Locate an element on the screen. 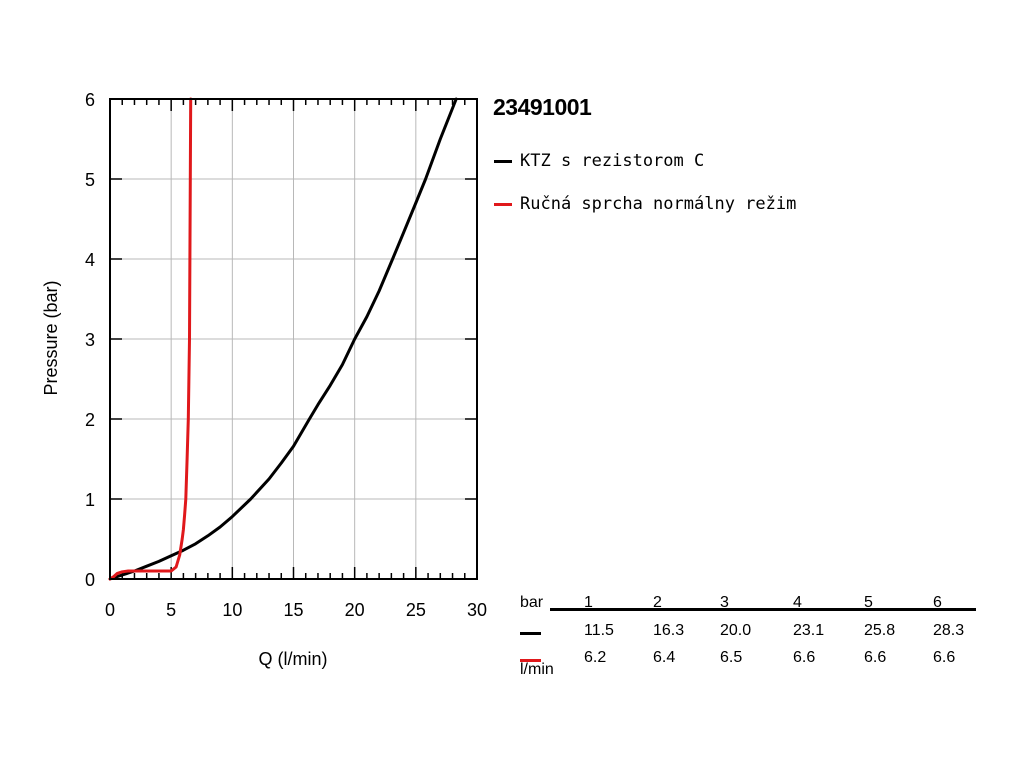 Image resolution: width=1024 pixels, height=768 pixels. y-tick-label: 4 is located at coordinates (90, 260).